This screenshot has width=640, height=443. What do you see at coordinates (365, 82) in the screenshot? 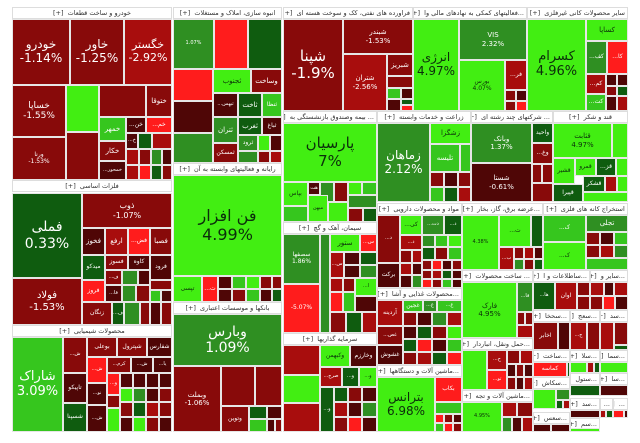
I see `stock-tile: شتران -2.56%` at bounding box center [365, 82].